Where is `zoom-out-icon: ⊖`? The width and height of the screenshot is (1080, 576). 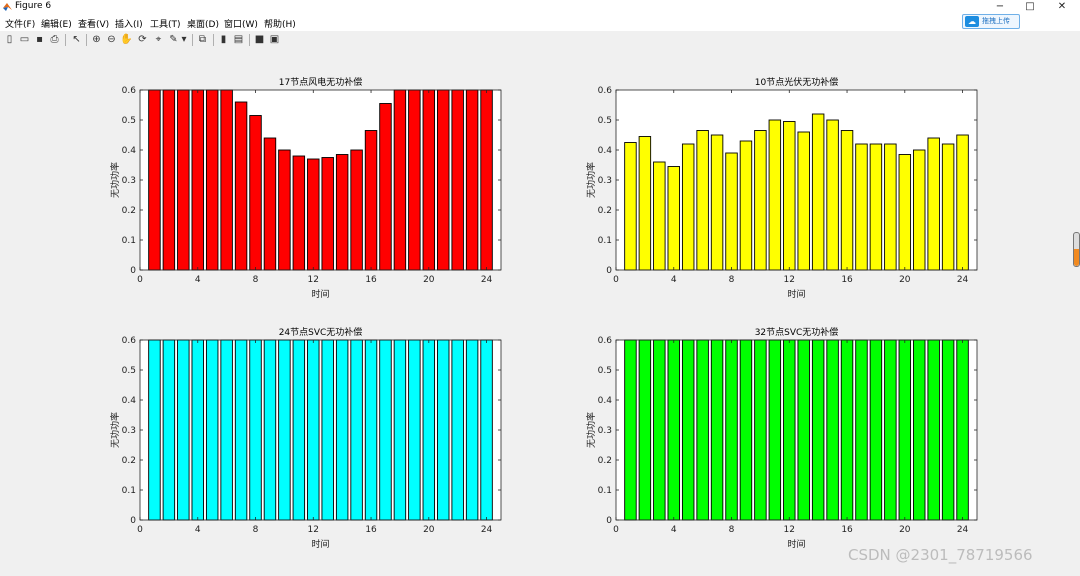 zoom-out-icon: ⊖ is located at coordinates (111, 39).